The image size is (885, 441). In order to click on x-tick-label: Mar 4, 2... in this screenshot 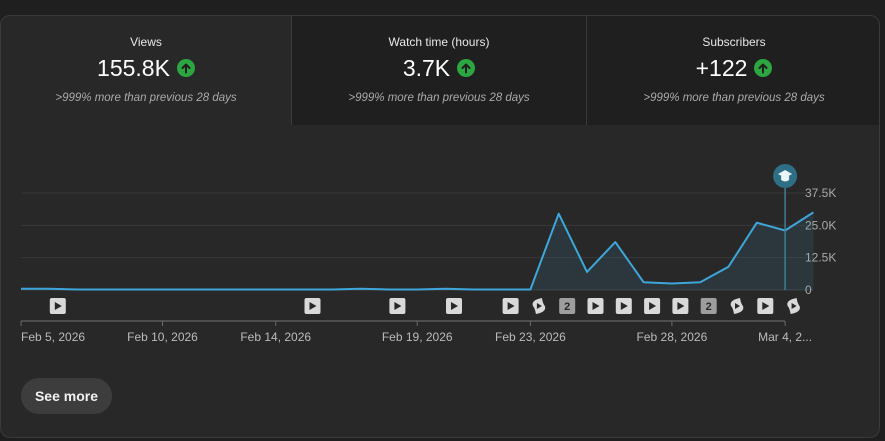, I will do `click(785, 337)`.